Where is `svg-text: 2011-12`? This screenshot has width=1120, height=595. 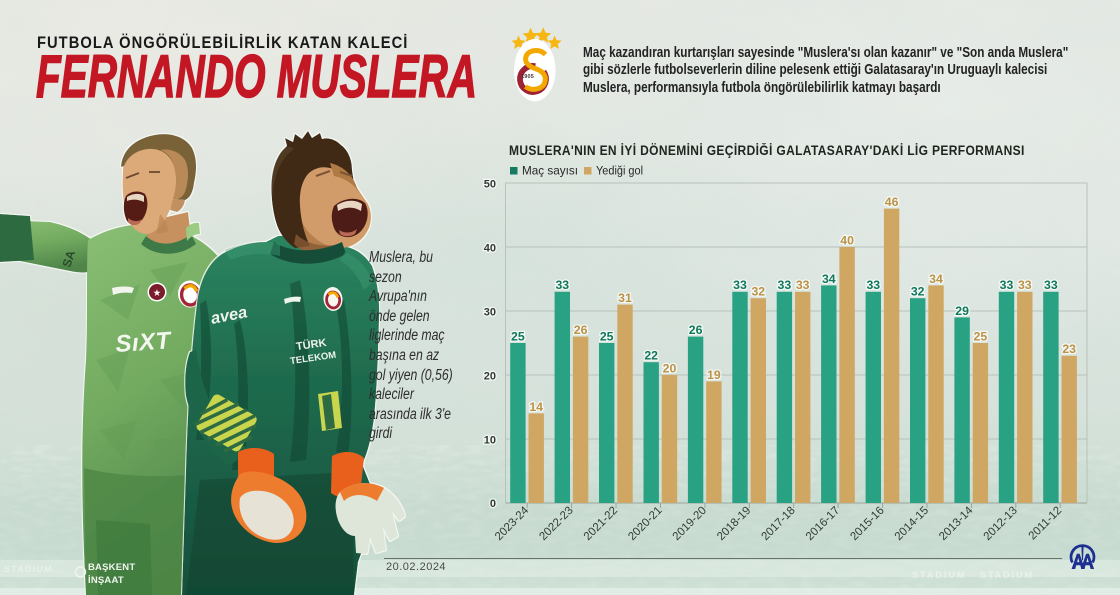
svg-text: 2011-12 is located at coordinates (1046, 524).